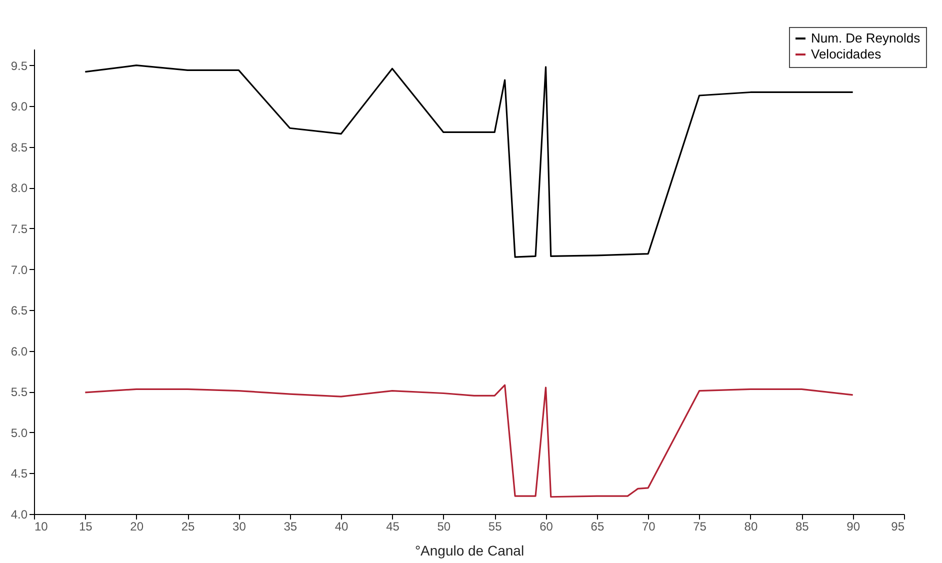 The height and width of the screenshot is (563, 942). What do you see at coordinates (19, 269) in the screenshot?
I see `y-tick-label: 7.0` at bounding box center [19, 269].